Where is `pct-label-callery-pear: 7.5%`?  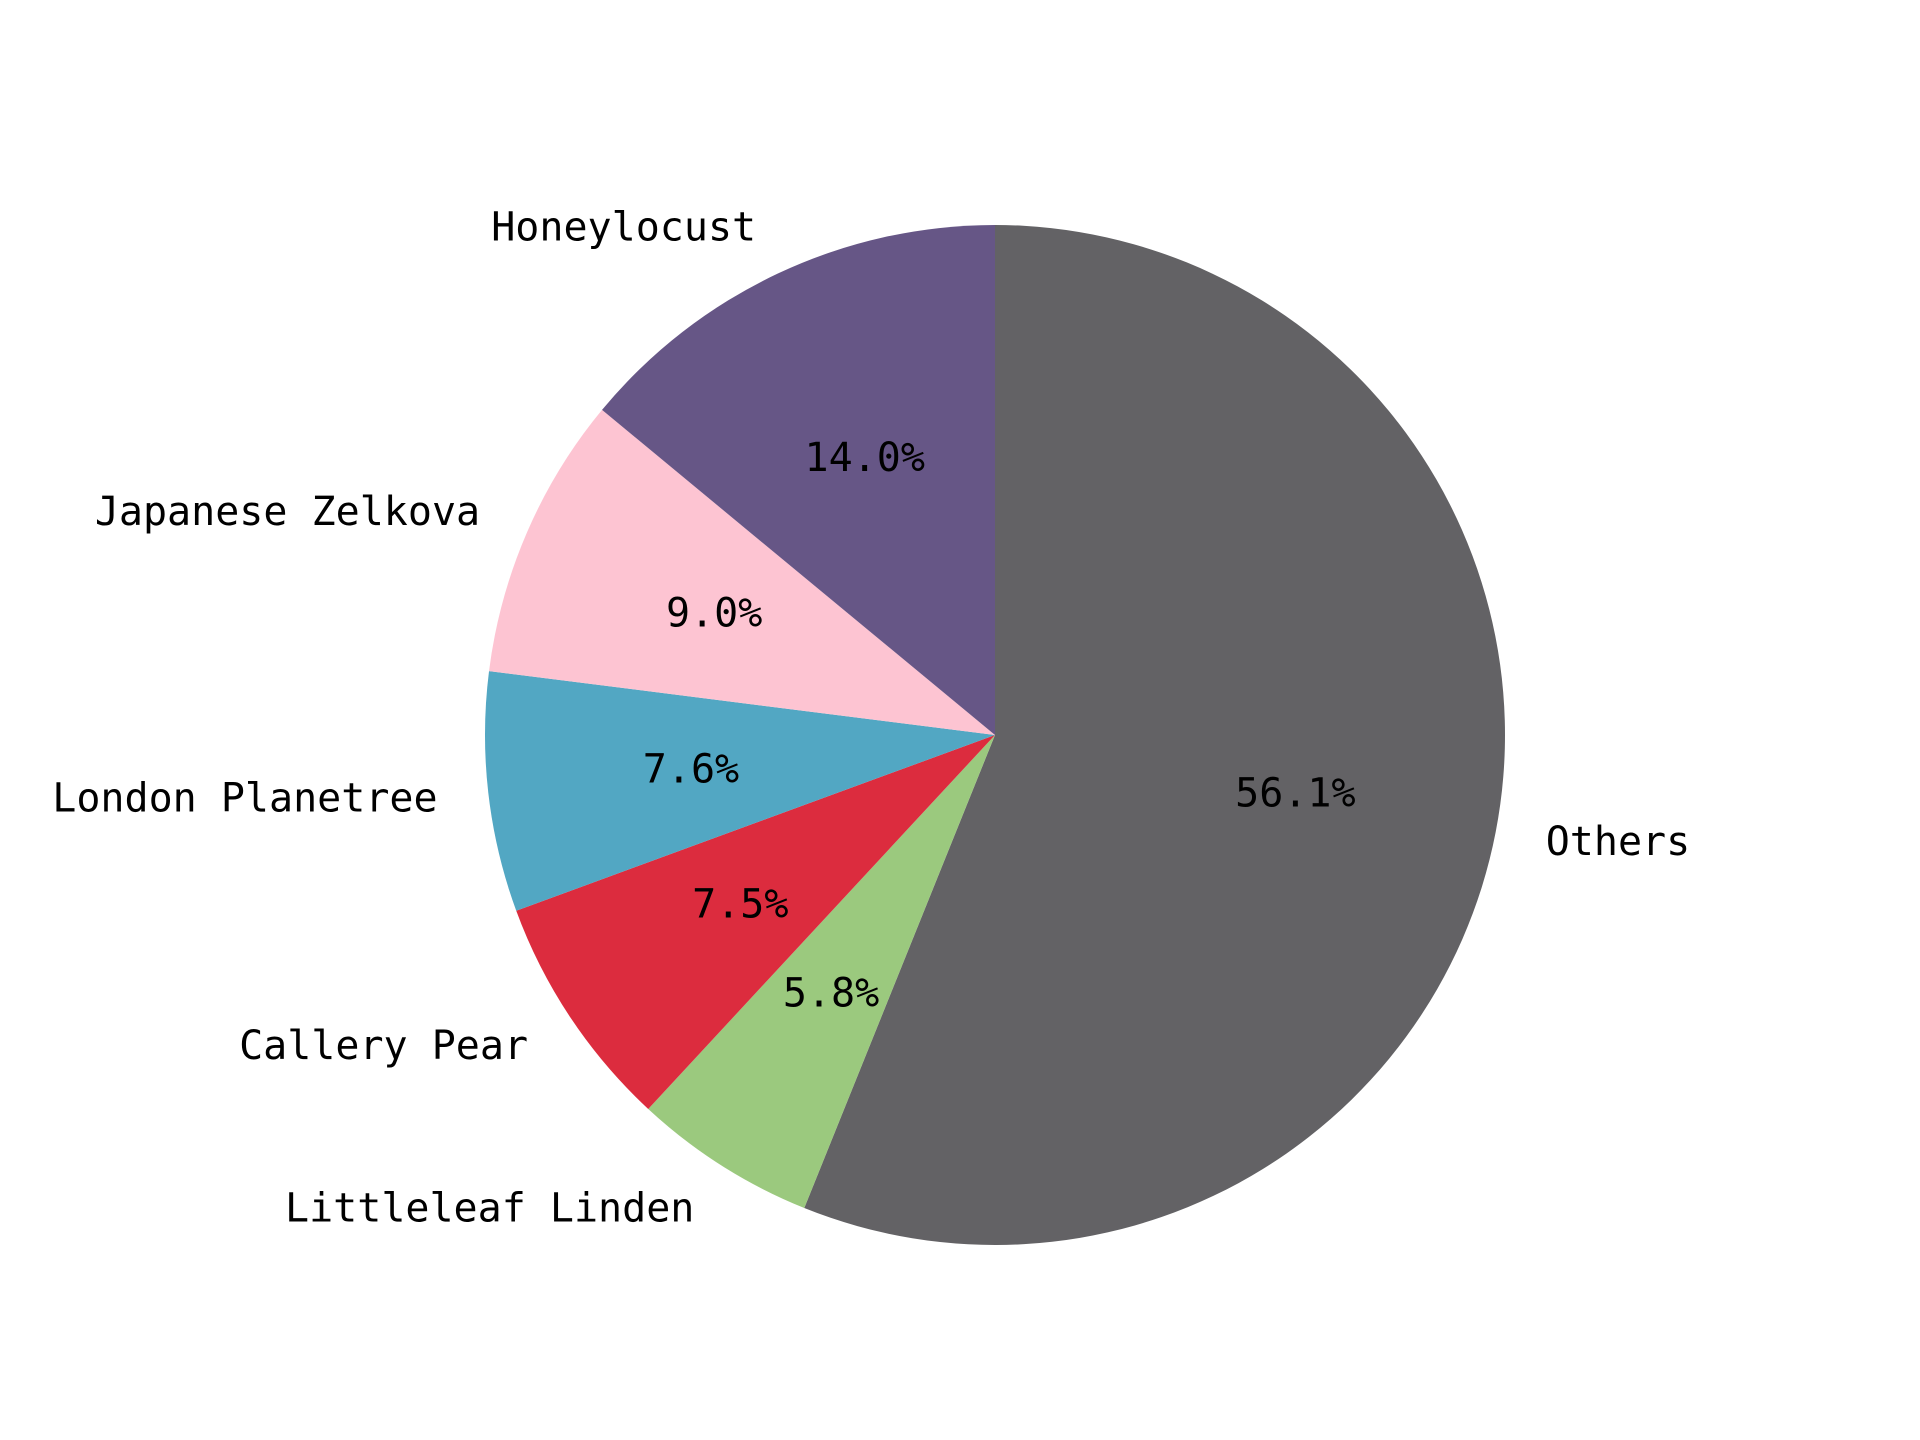 pct-label-callery-pear: 7.5% is located at coordinates (740, 905).